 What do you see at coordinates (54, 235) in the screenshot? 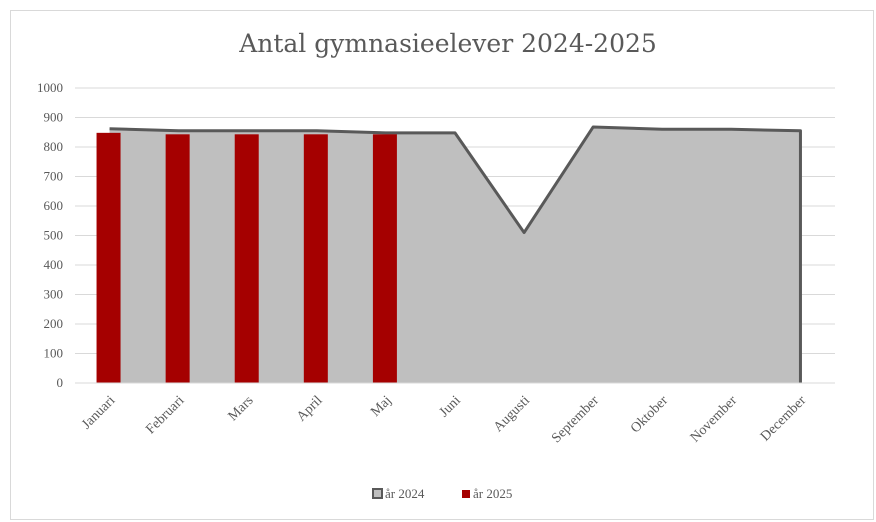
I see `y-tick-label: 500` at bounding box center [54, 235].